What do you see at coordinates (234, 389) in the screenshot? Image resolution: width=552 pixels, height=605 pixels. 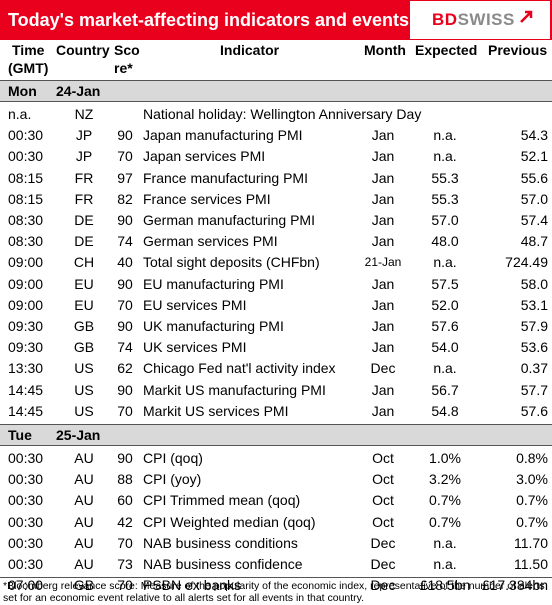 I see `cell-indicator: Markit US manufacturing PMI` at bounding box center [234, 389].